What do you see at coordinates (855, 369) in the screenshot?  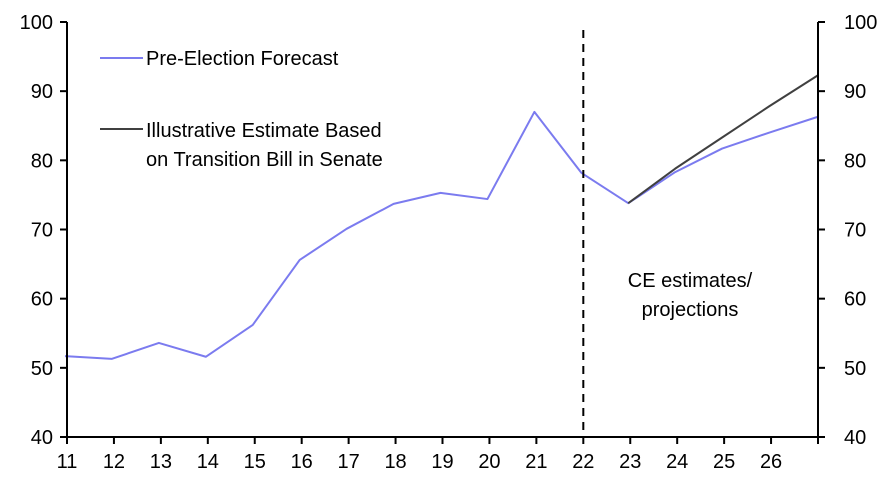 I see `y-tick-label-right: 50` at bounding box center [855, 369].